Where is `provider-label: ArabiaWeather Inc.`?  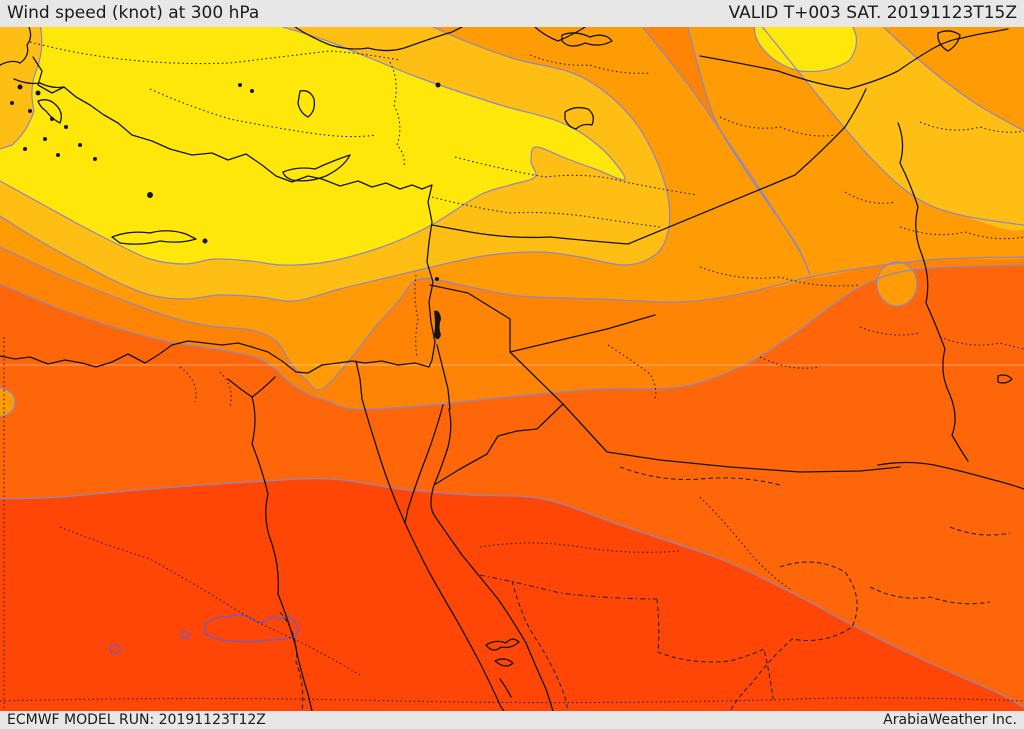
provider-label: ArabiaWeather Inc. is located at coordinates (950, 719).